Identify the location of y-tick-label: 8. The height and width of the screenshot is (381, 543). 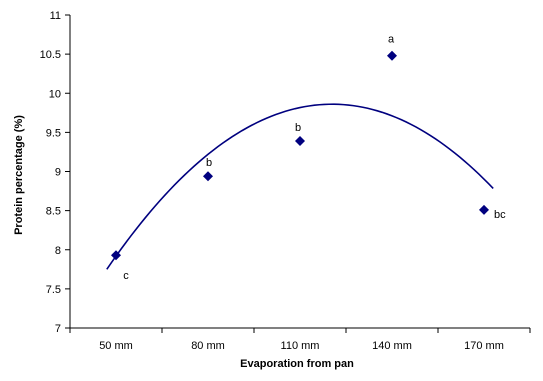
(58, 251).